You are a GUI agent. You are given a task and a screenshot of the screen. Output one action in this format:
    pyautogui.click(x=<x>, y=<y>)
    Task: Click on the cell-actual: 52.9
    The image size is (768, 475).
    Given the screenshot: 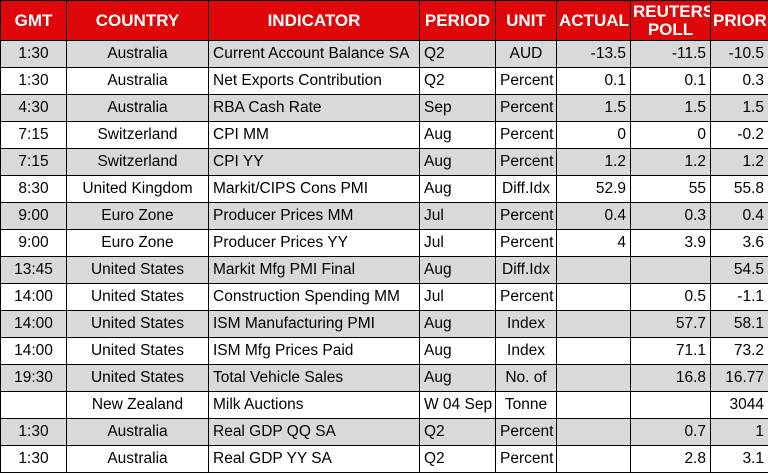 What is the action you would take?
    pyautogui.click(x=593, y=189)
    